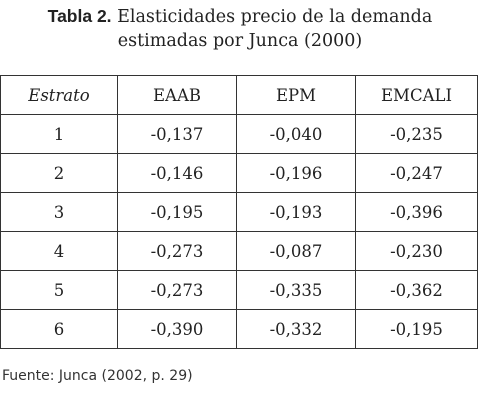 The image size is (480, 402). I want to click on cell-epm: -0,040, so click(296, 134).